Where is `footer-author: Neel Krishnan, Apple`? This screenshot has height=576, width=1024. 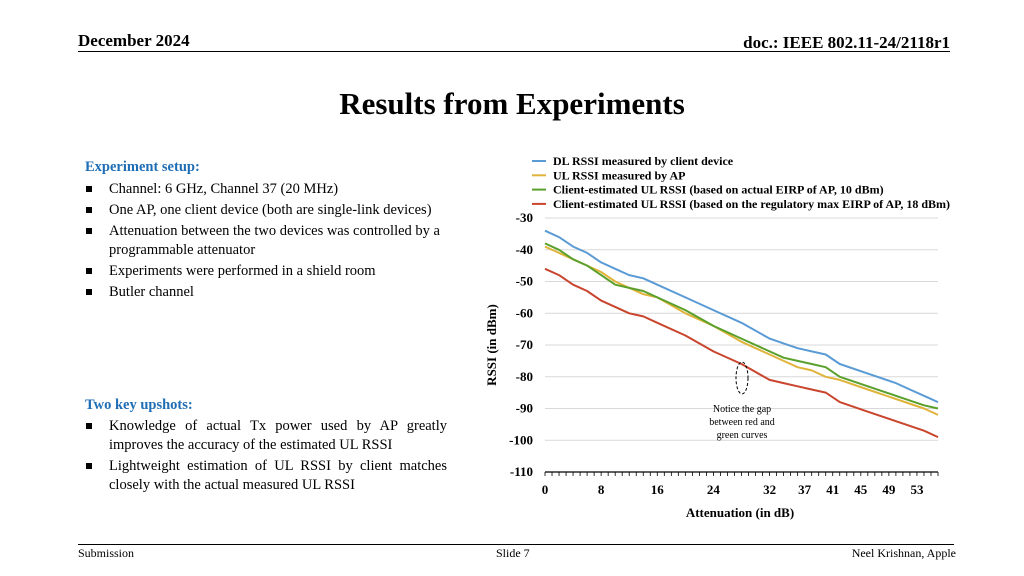
footer-author: Neel Krishnan, Apple is located at coordinates (903, 553).